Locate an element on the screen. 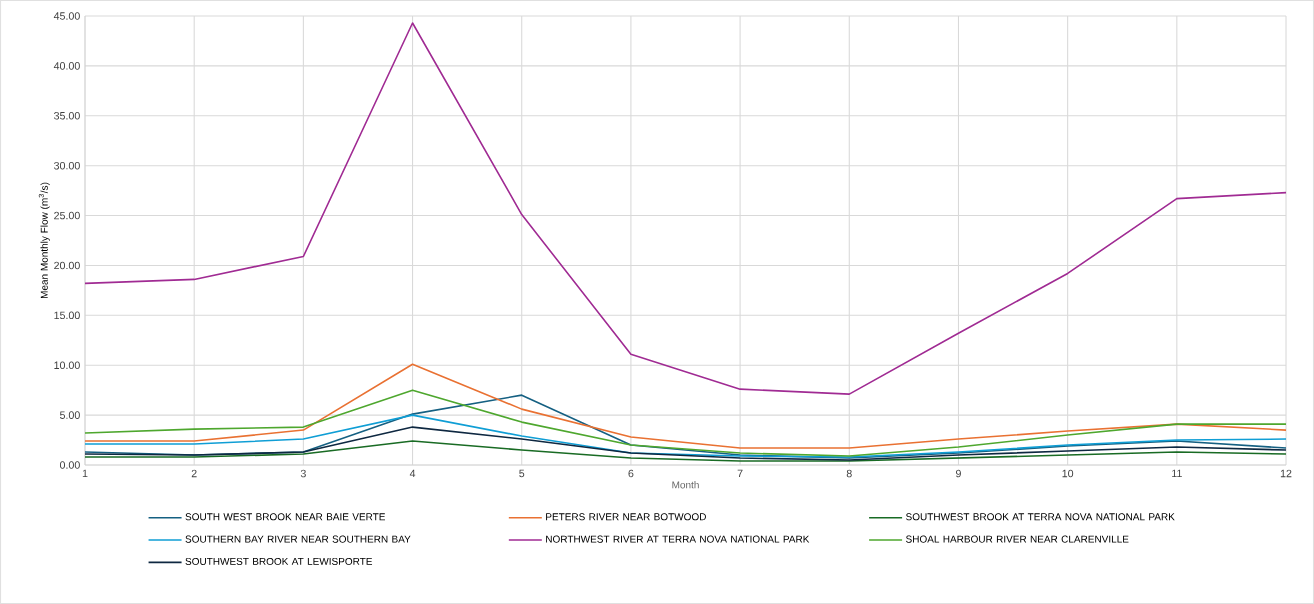 The width and height of the screenshot is (1314, 604). y-tick-label: 5.00 is located at coordinates (69, 415).